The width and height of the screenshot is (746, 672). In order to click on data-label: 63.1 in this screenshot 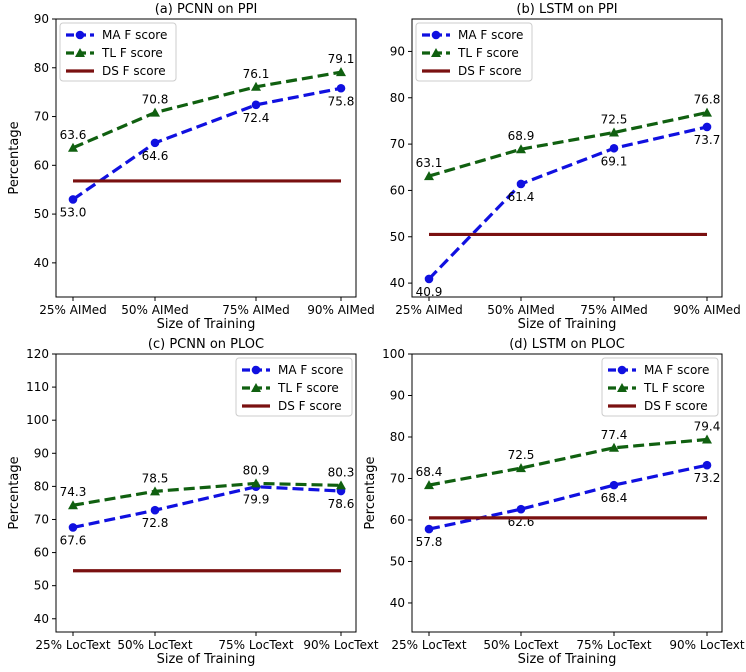, I will do `click(429, 163)`.